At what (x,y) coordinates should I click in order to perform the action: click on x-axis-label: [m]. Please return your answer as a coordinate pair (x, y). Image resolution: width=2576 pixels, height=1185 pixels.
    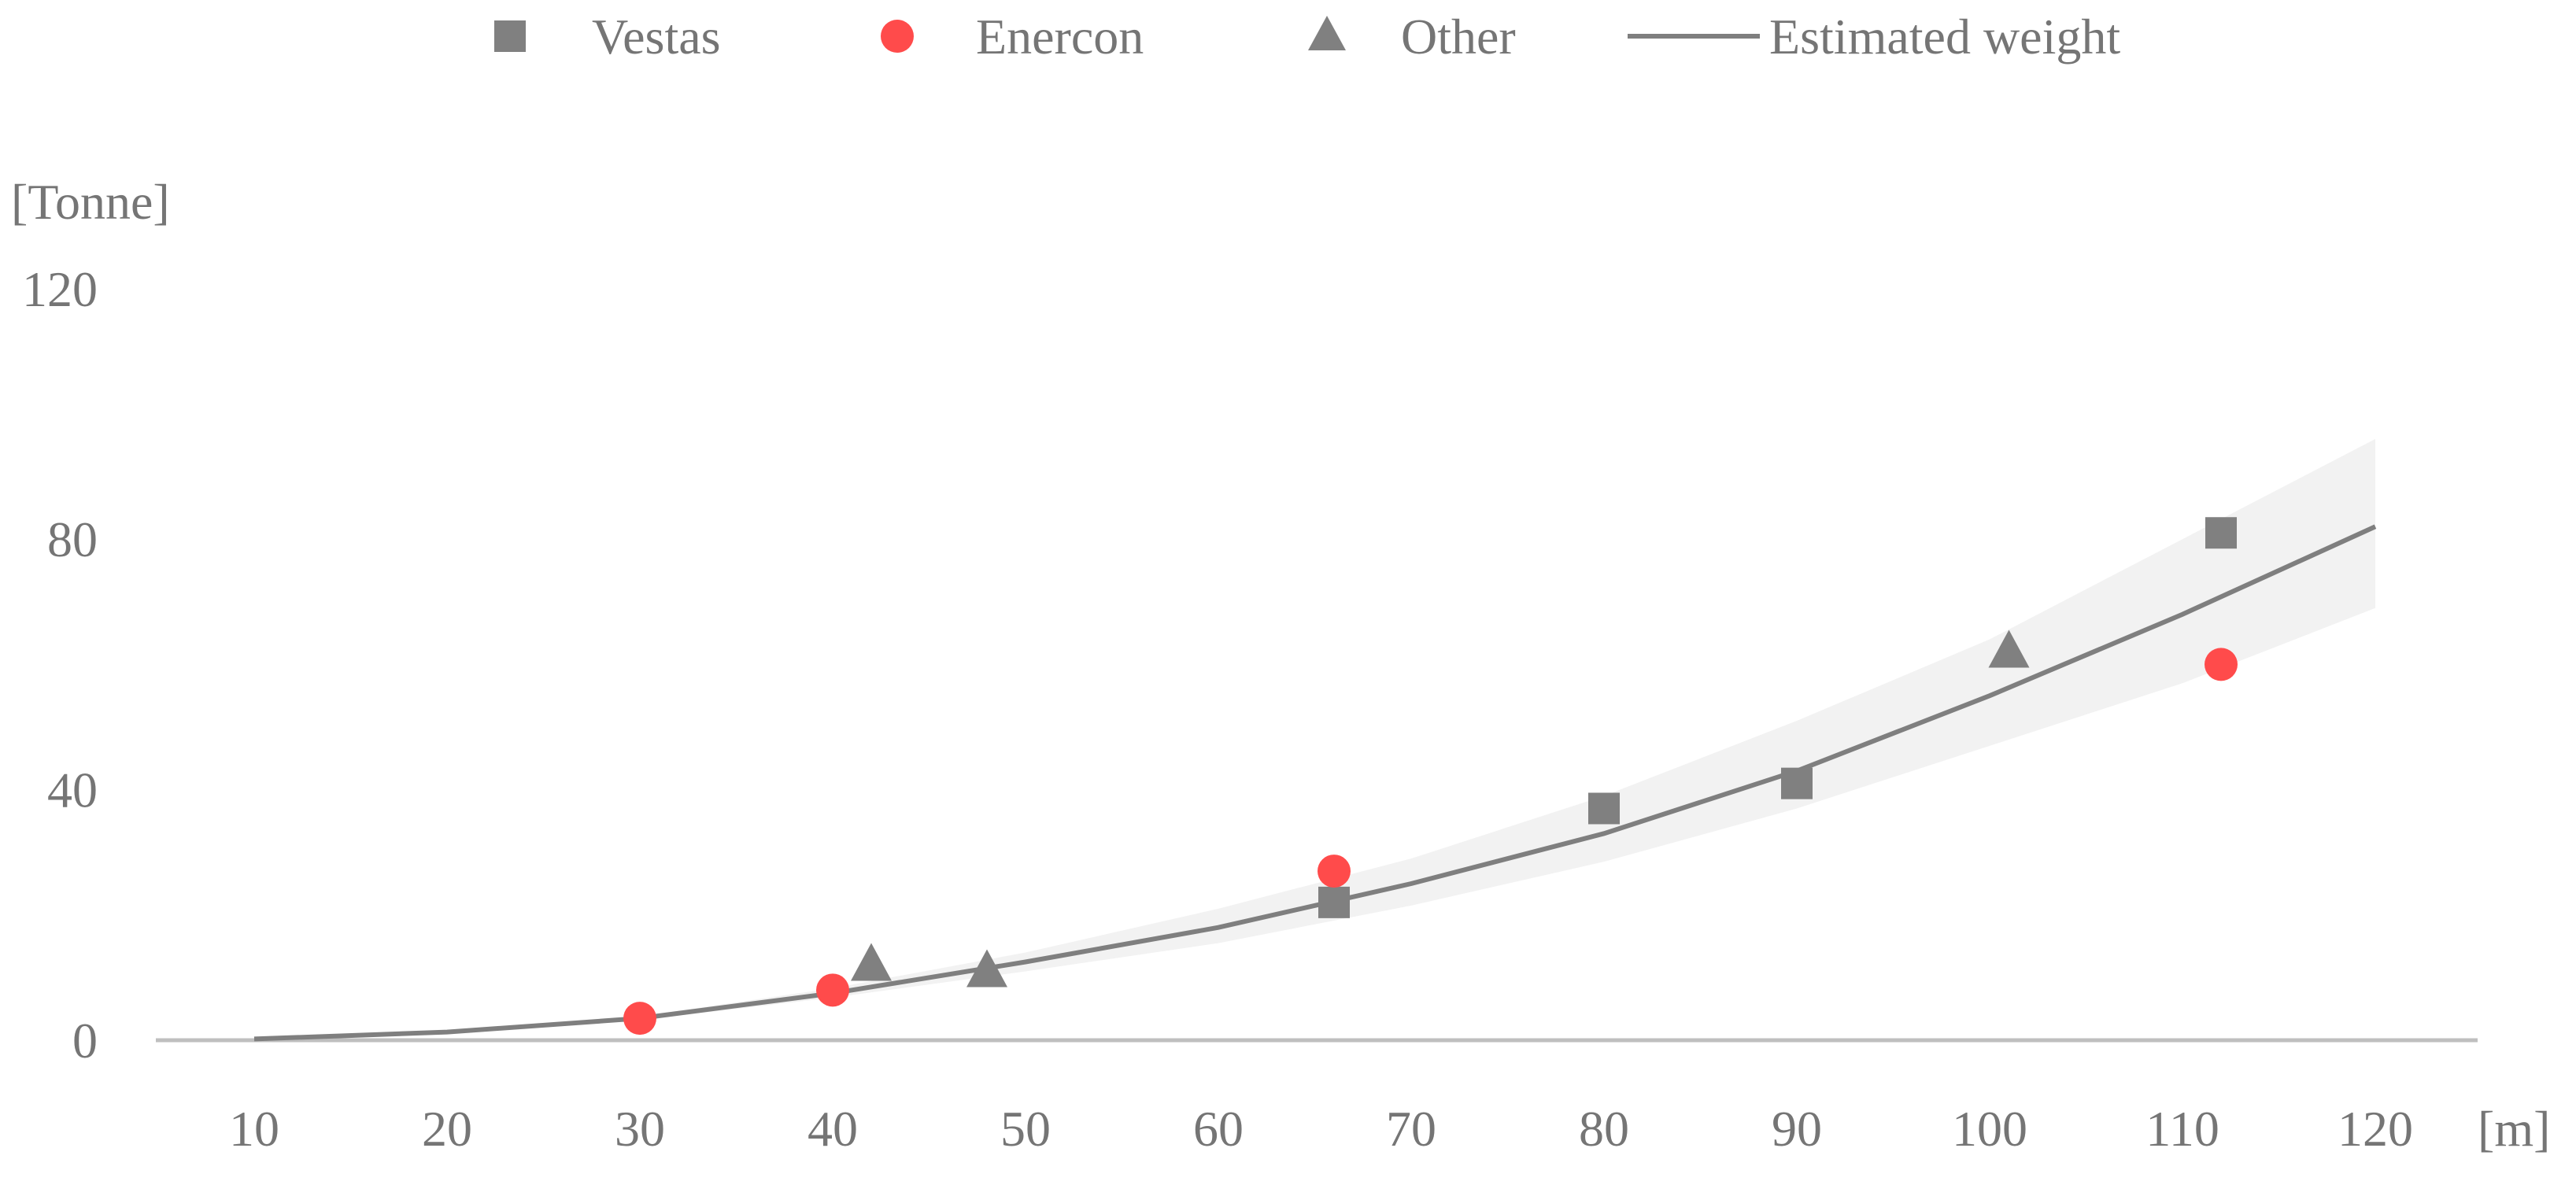
    Looking at the image, I should click on (2514, 1129).